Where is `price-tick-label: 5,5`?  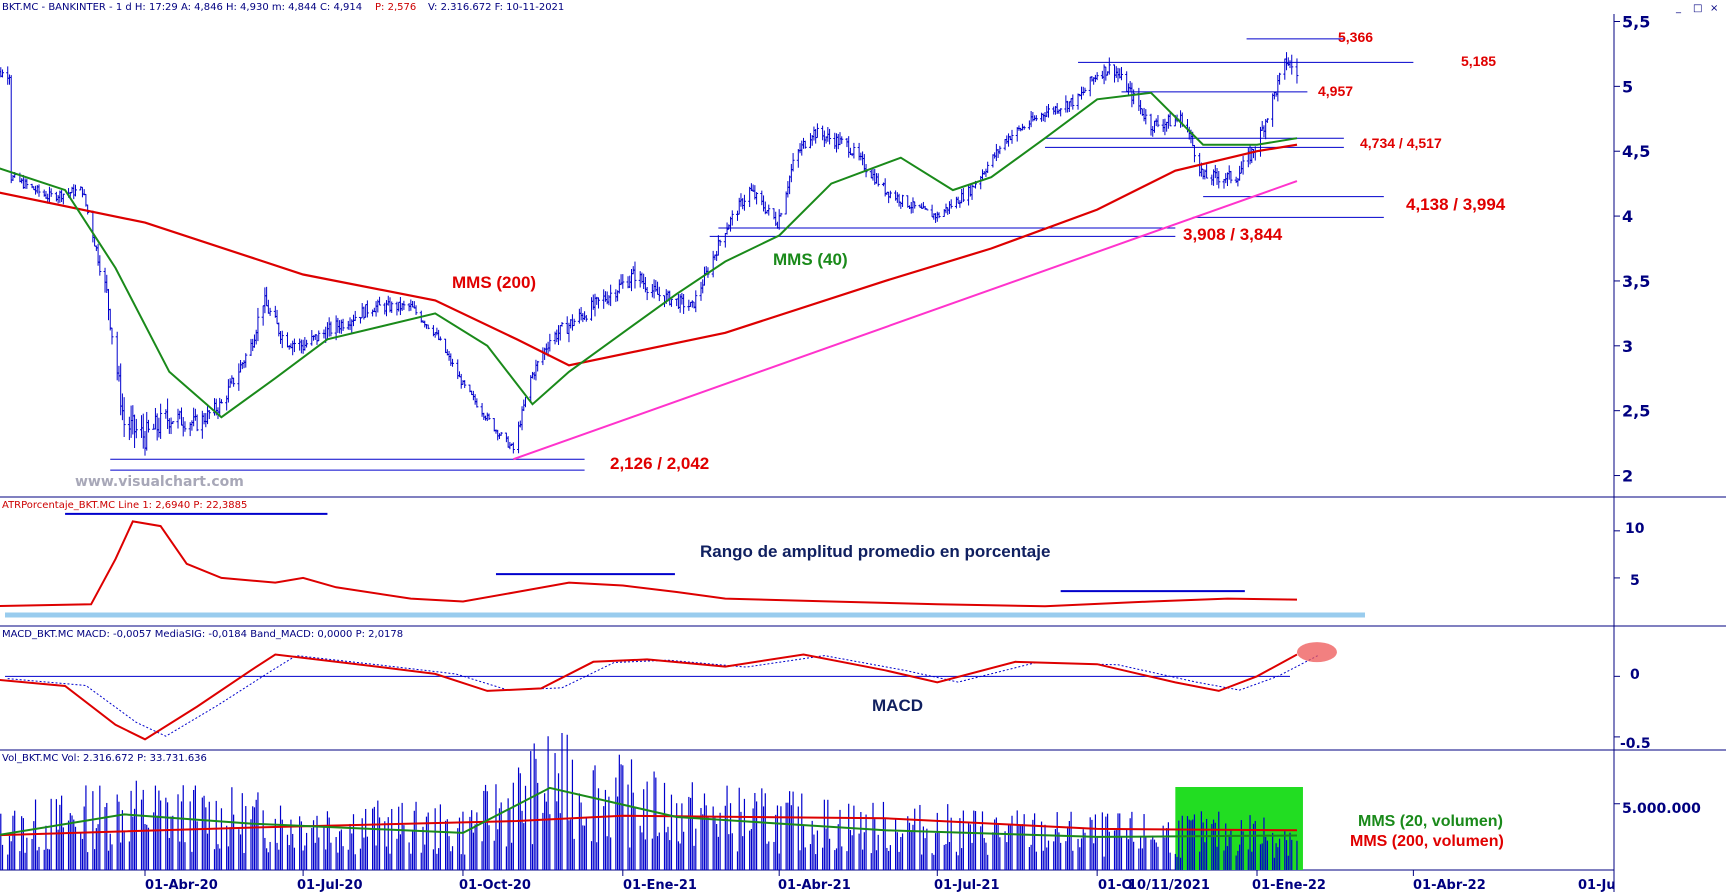 price-tick-label: 5,5 is located at coordinates (1636, 21).